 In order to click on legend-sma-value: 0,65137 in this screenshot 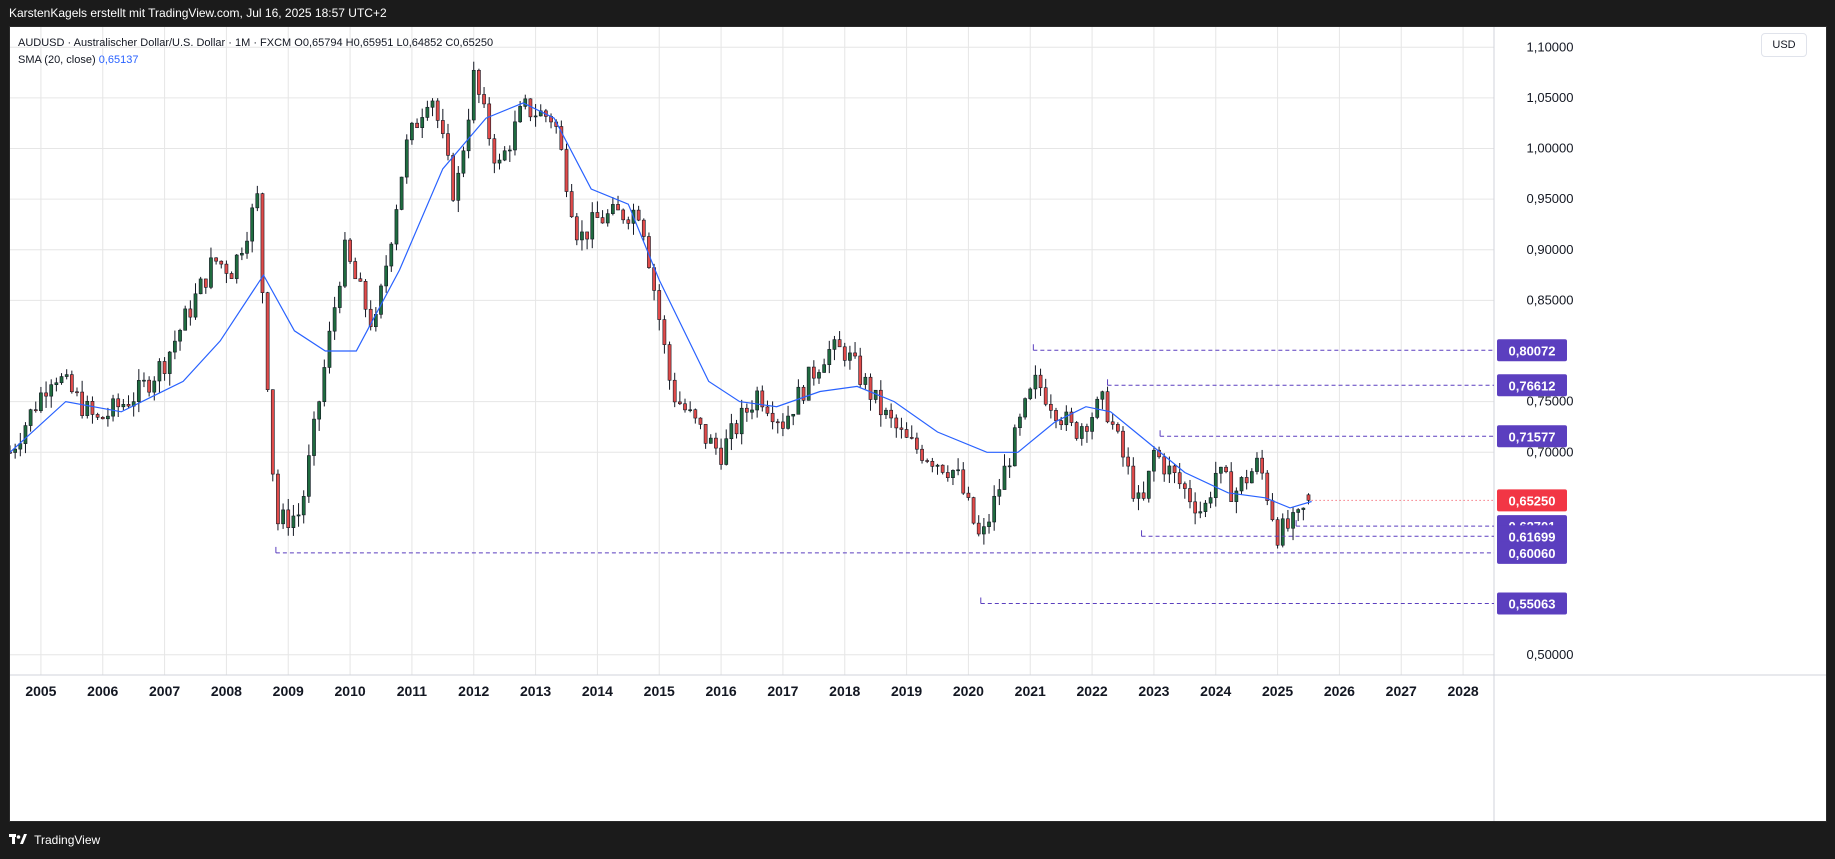, I will do `click(118, 60)`.